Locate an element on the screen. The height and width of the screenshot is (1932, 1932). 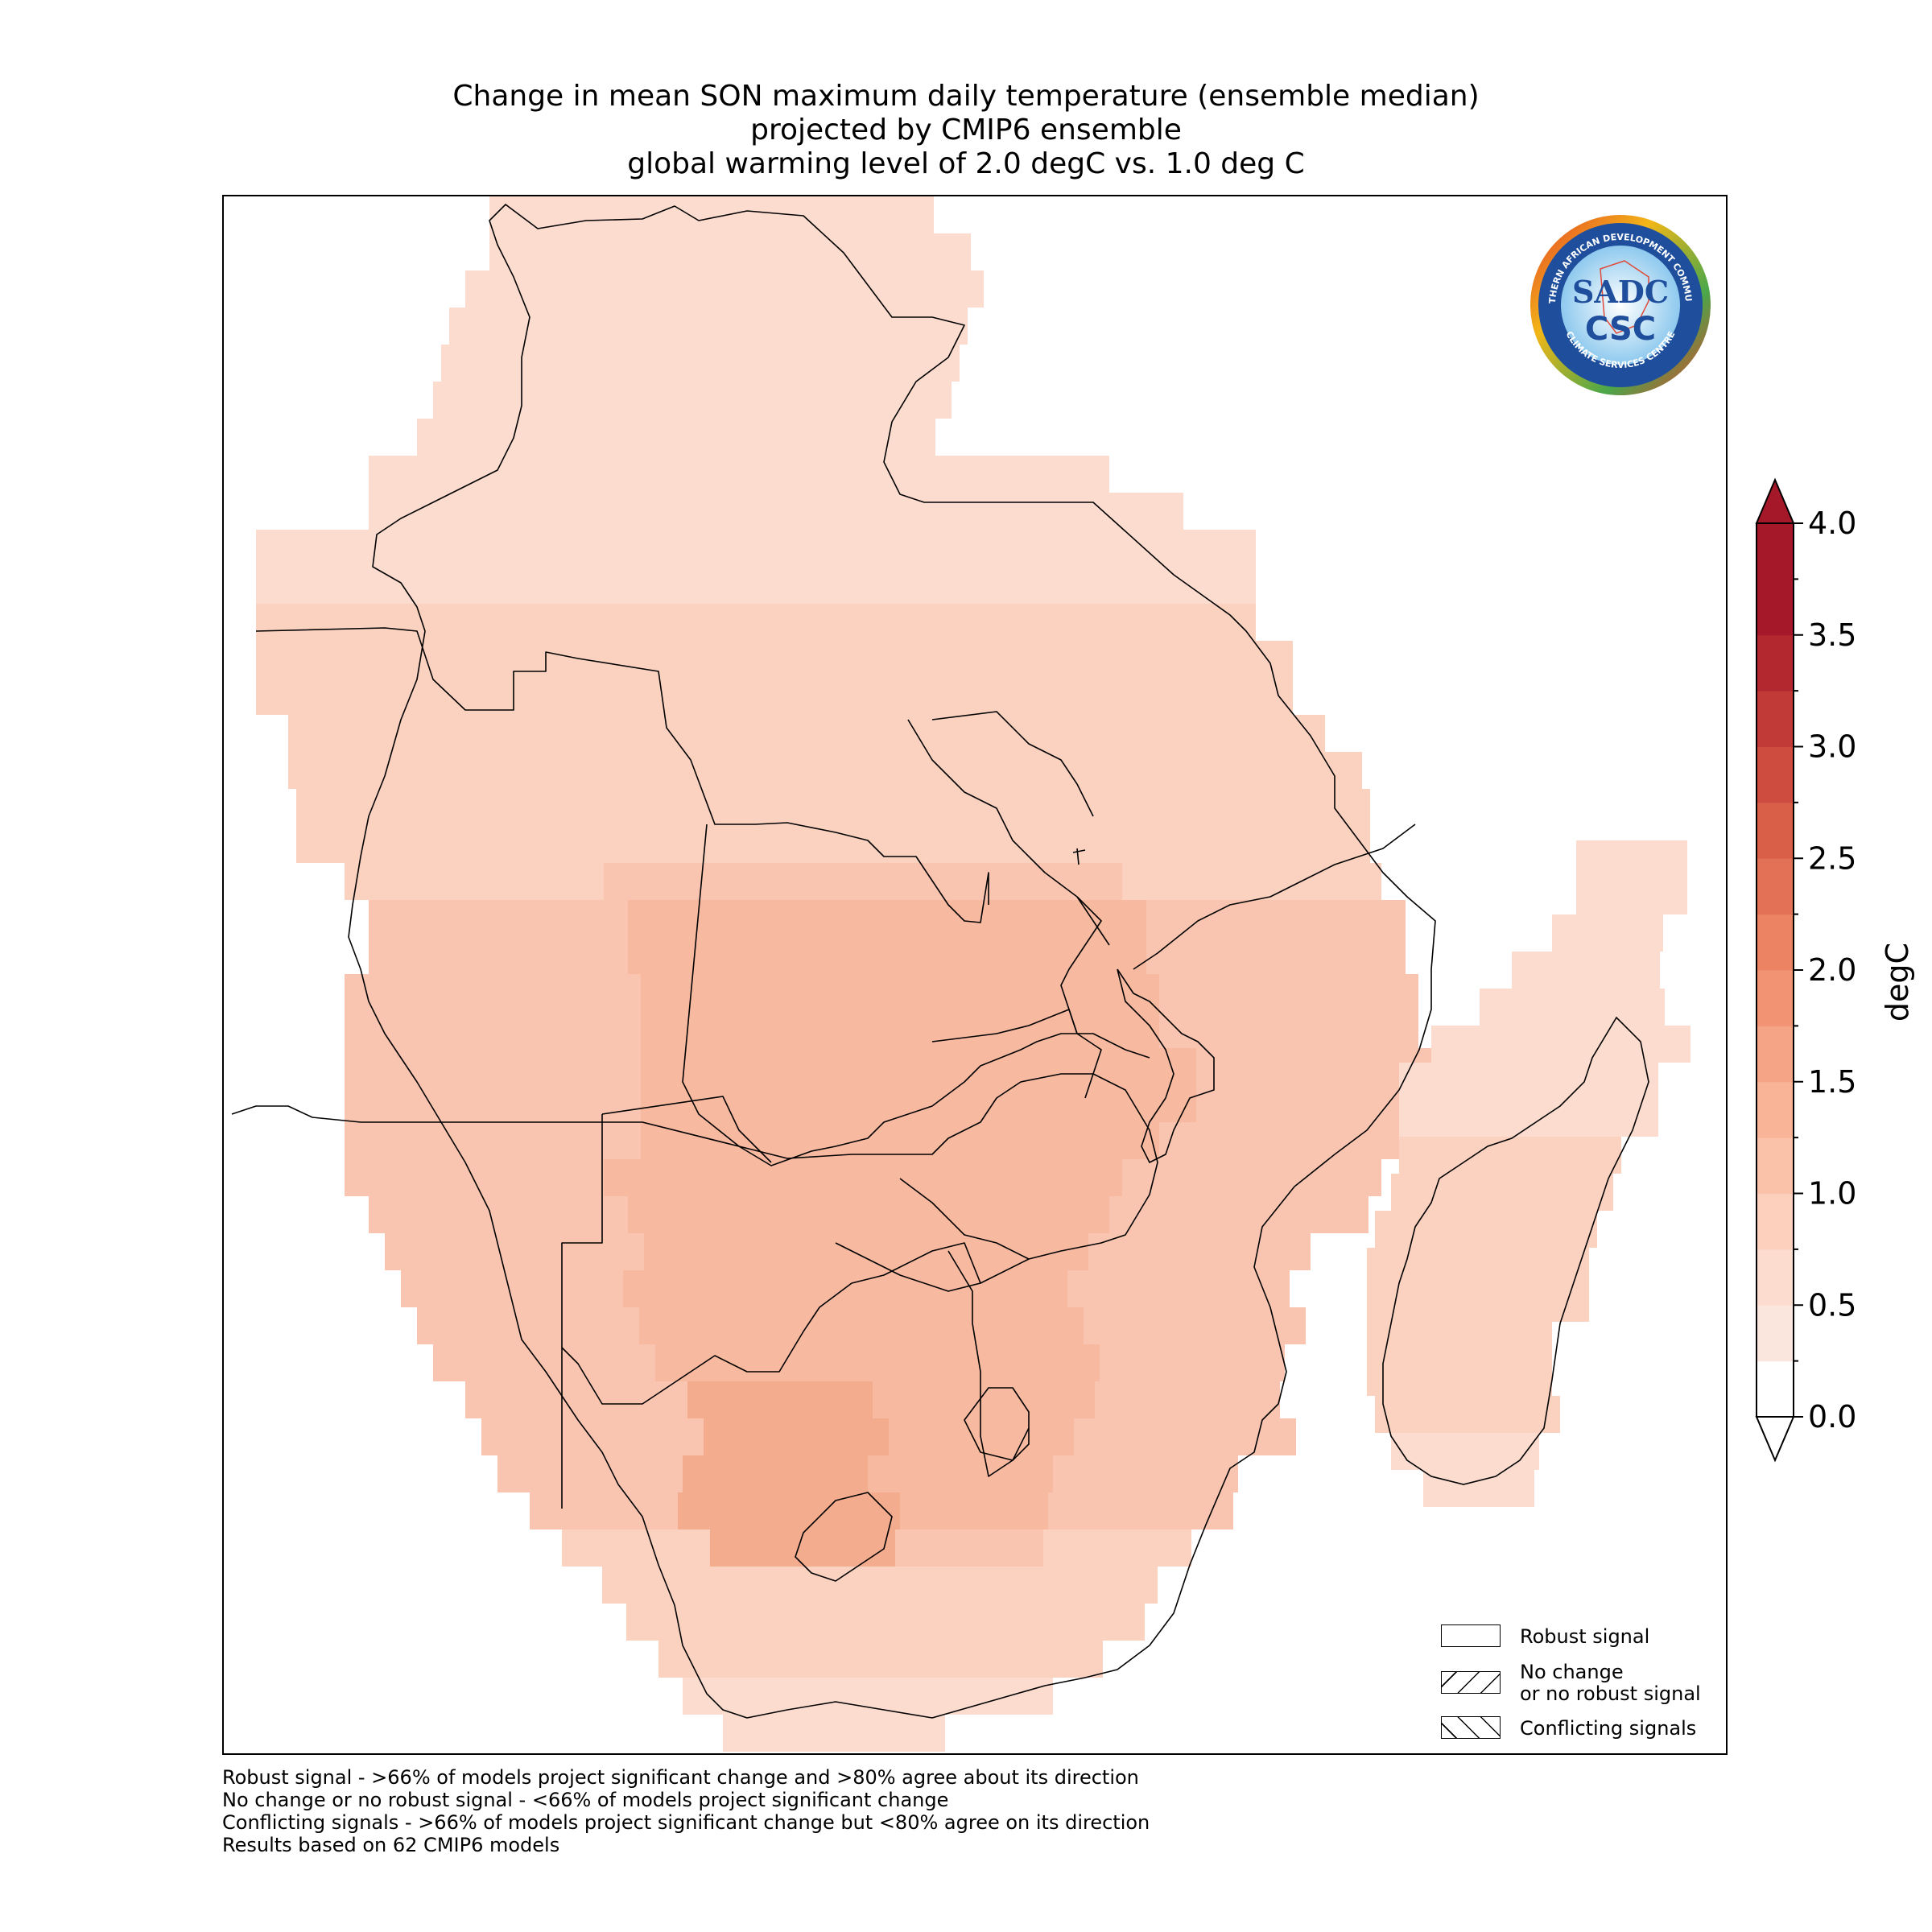
svg-text: SADC is located at coordinates (1620, 292).